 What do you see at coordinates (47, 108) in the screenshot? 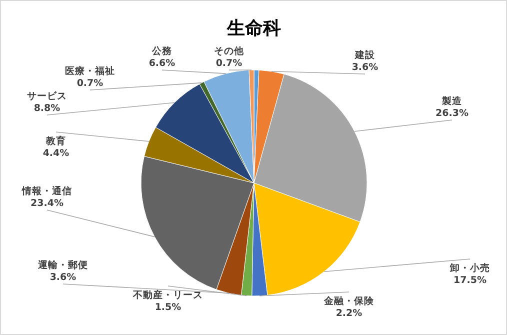
I see `data-label: 8.8%` at bounding box center [47, 108].